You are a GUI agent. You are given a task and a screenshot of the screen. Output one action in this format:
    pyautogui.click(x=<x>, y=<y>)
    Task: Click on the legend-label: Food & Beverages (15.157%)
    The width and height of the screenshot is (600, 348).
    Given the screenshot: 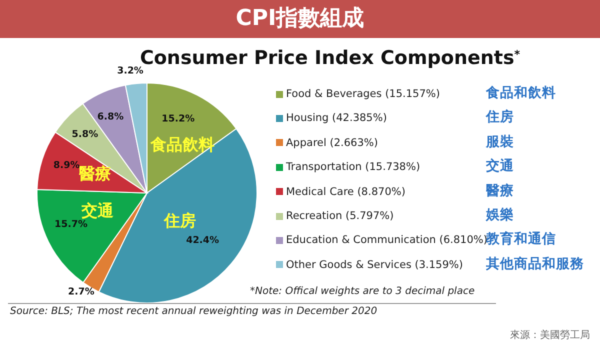 What is the action you would take?
    pyautogui.click(x=362, y=94)
    